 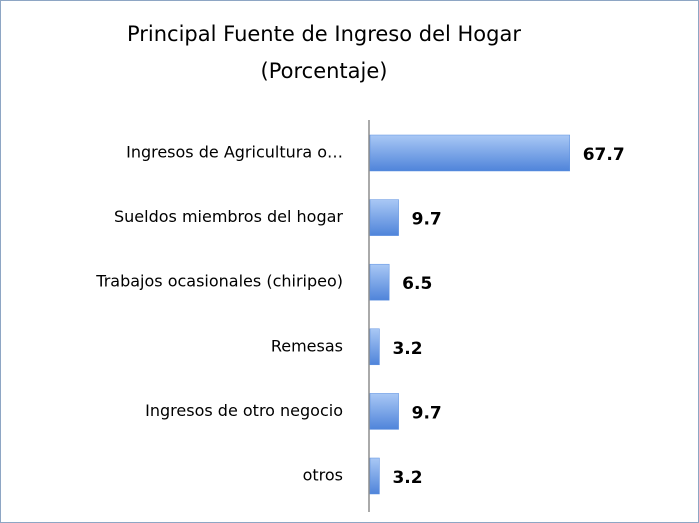 I want to click on category-label: otros, so click(x=323, y=475).